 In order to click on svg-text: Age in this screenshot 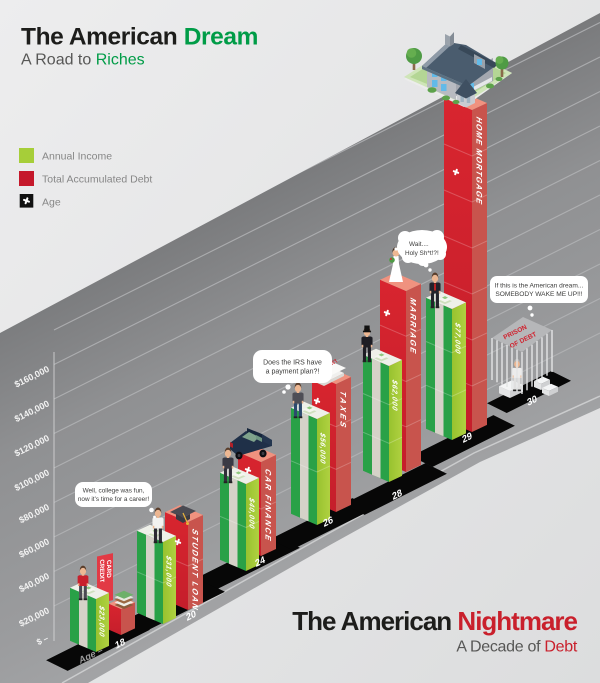, I will do `click(51, 203)`.